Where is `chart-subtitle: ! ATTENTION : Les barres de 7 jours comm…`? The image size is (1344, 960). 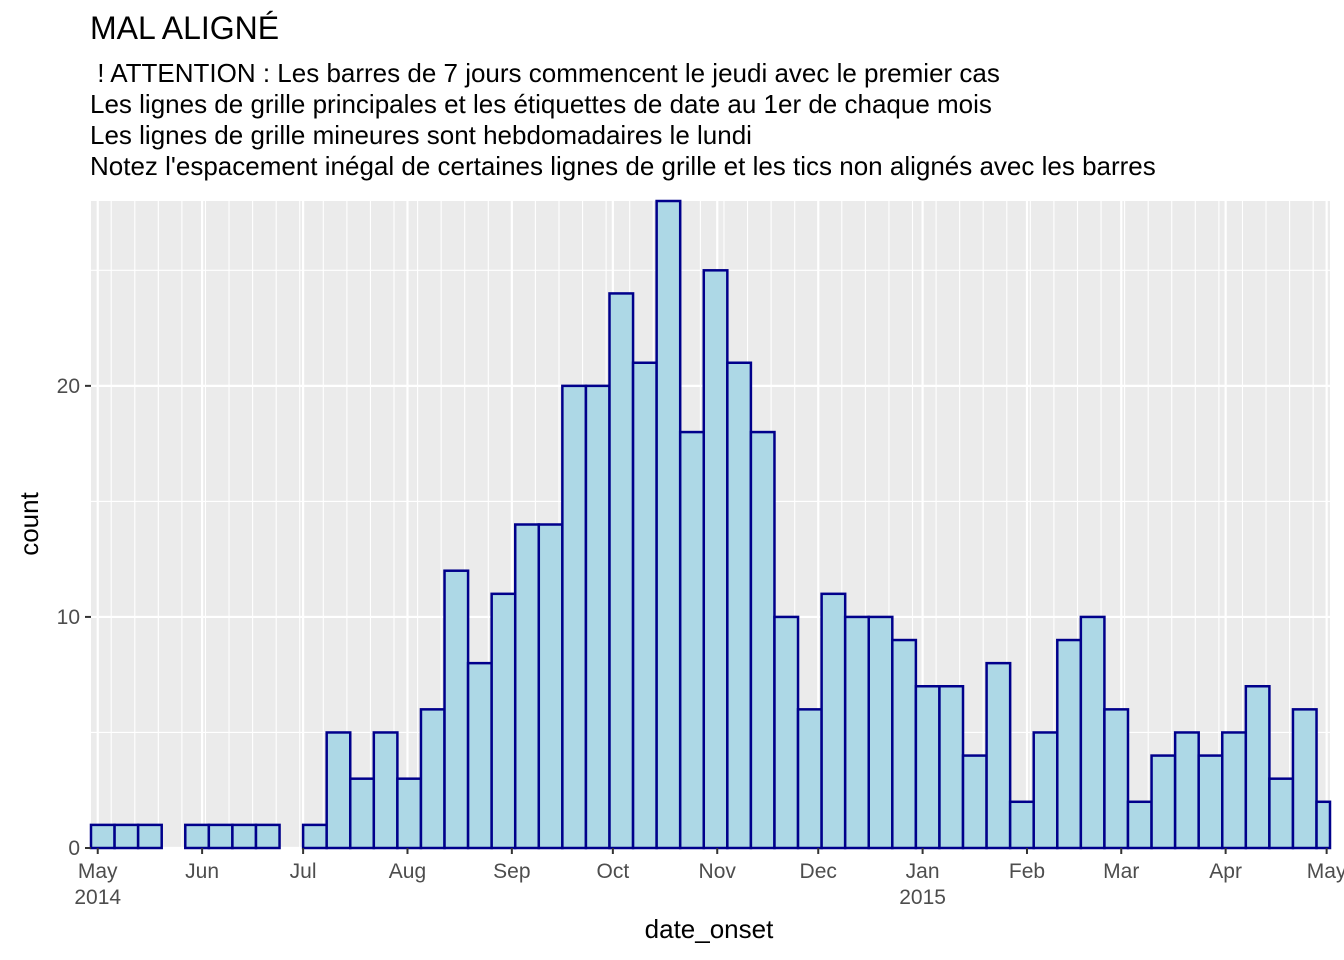
chart-subtitle: ! ATTENTION : Les barres de 7 jours comm… is located at coordinates (710, 120).